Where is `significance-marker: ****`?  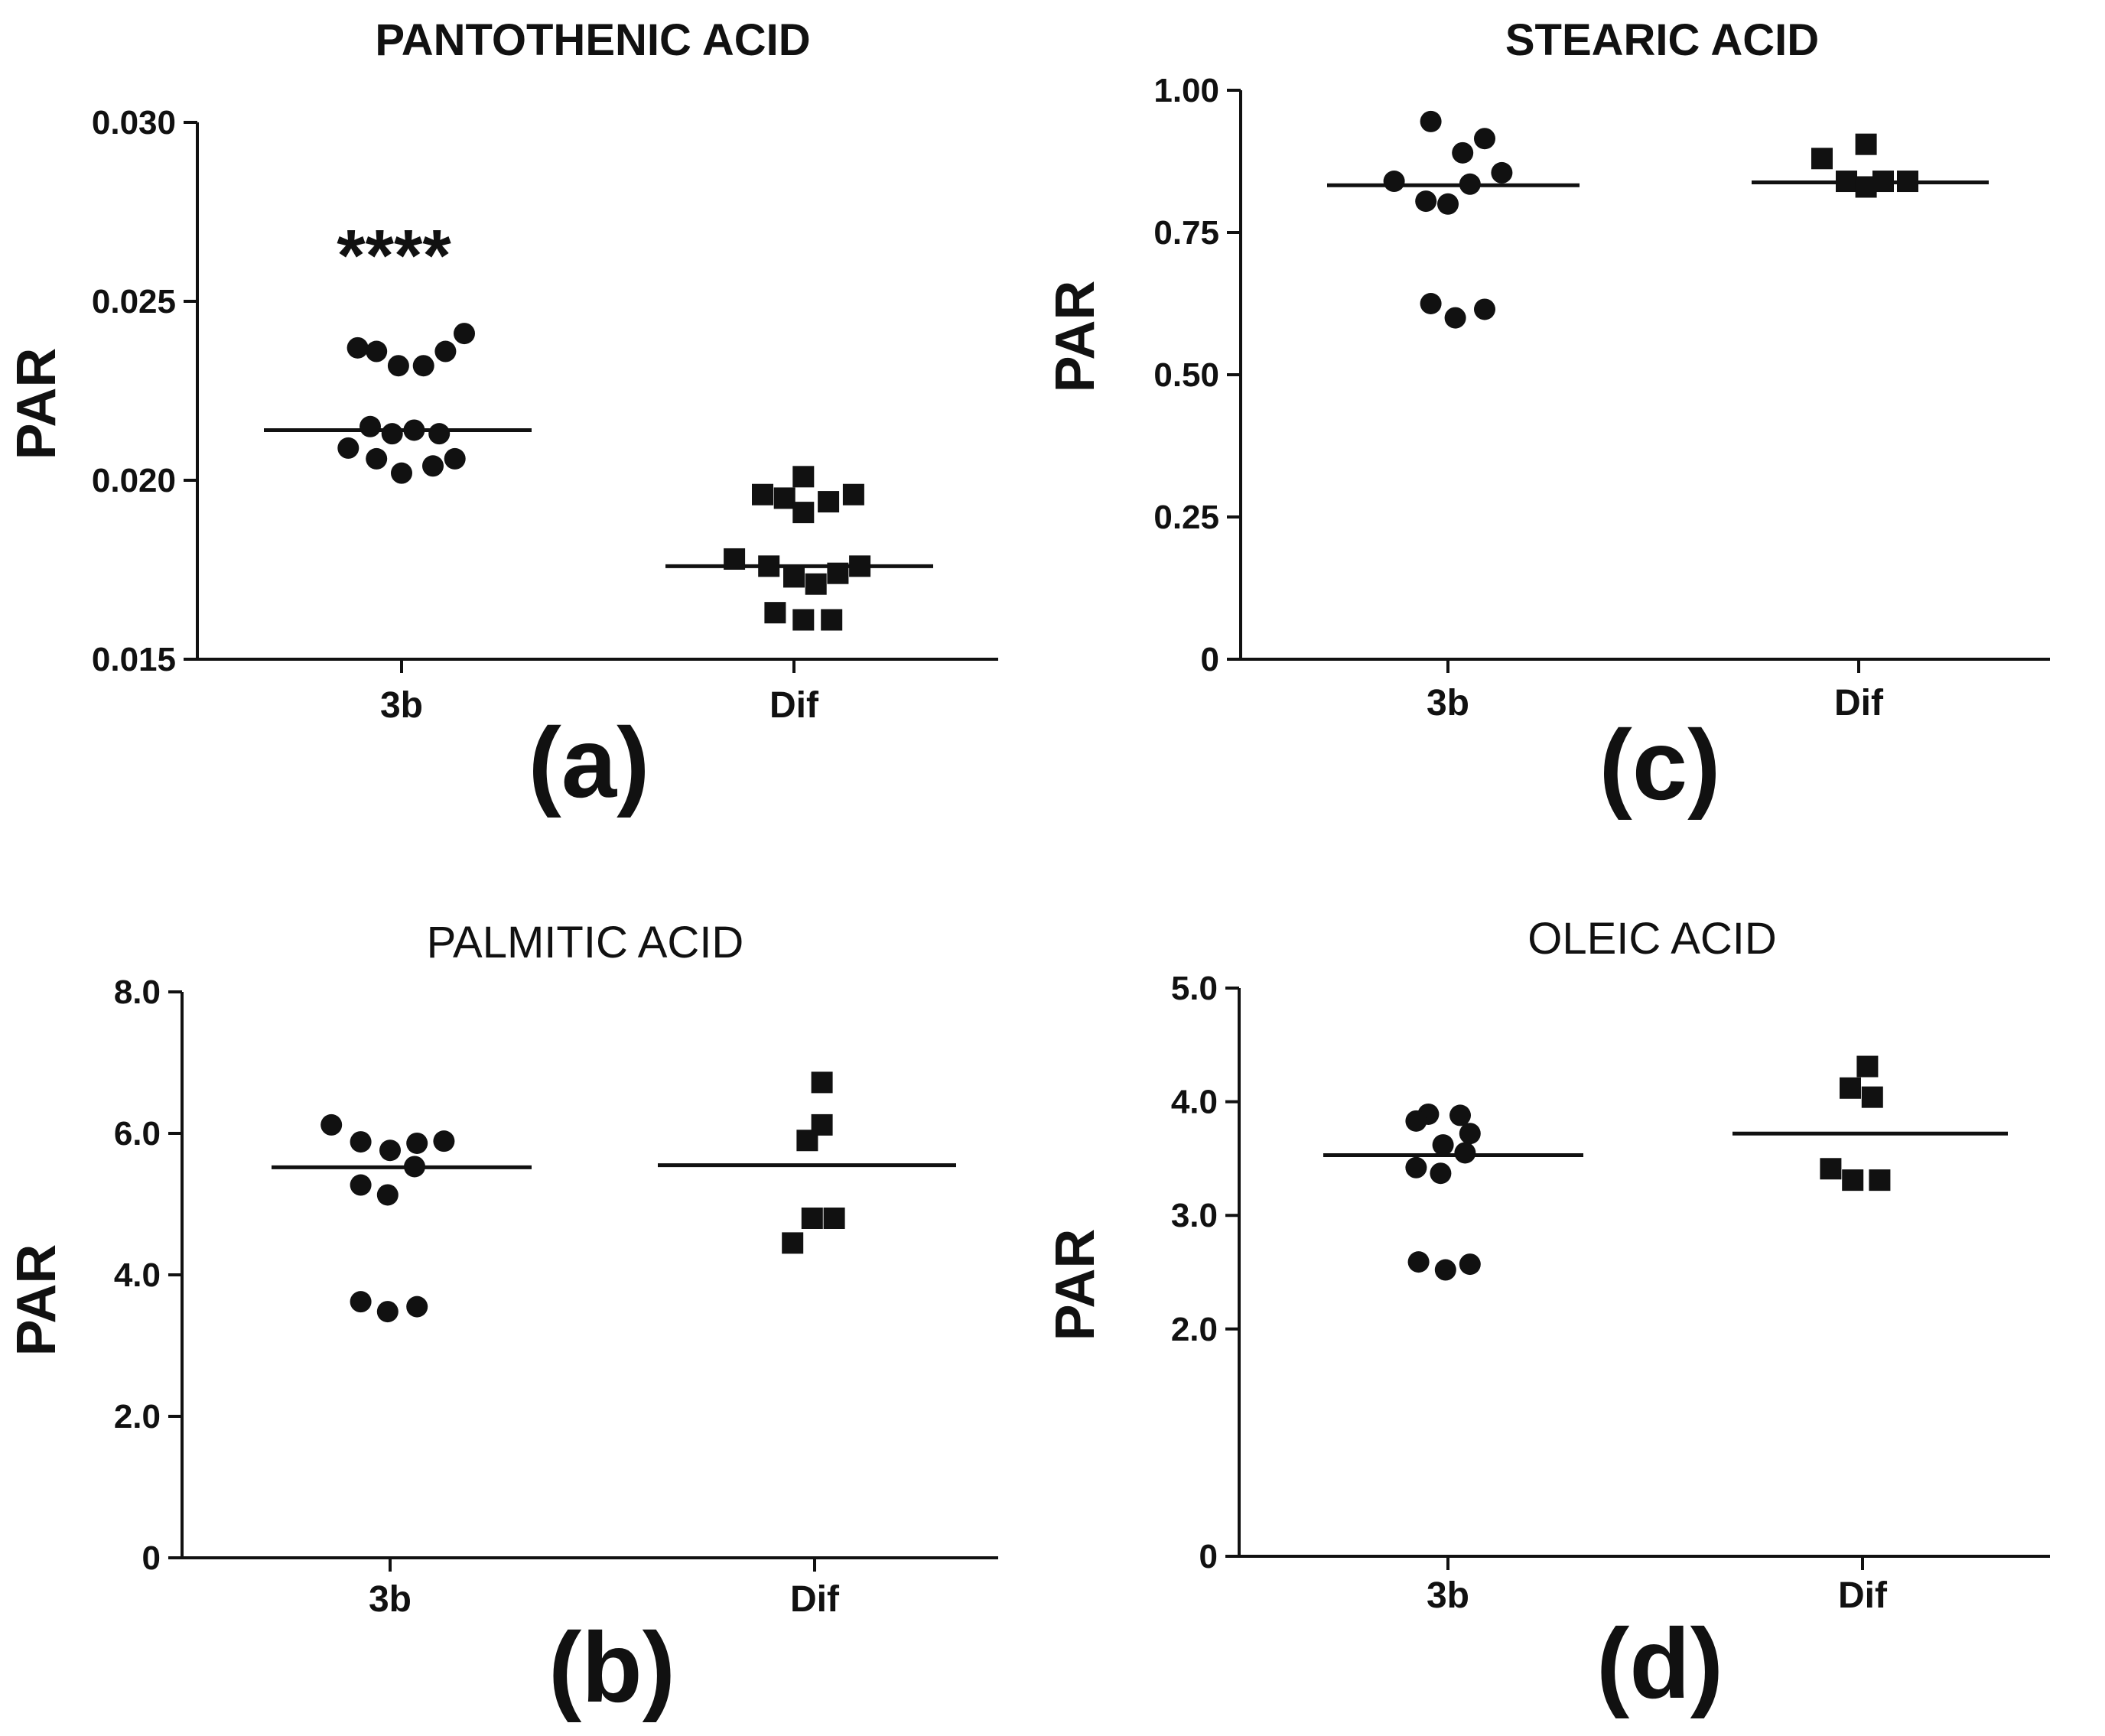
significance-marker: **** is located at coordinates (394, 256).